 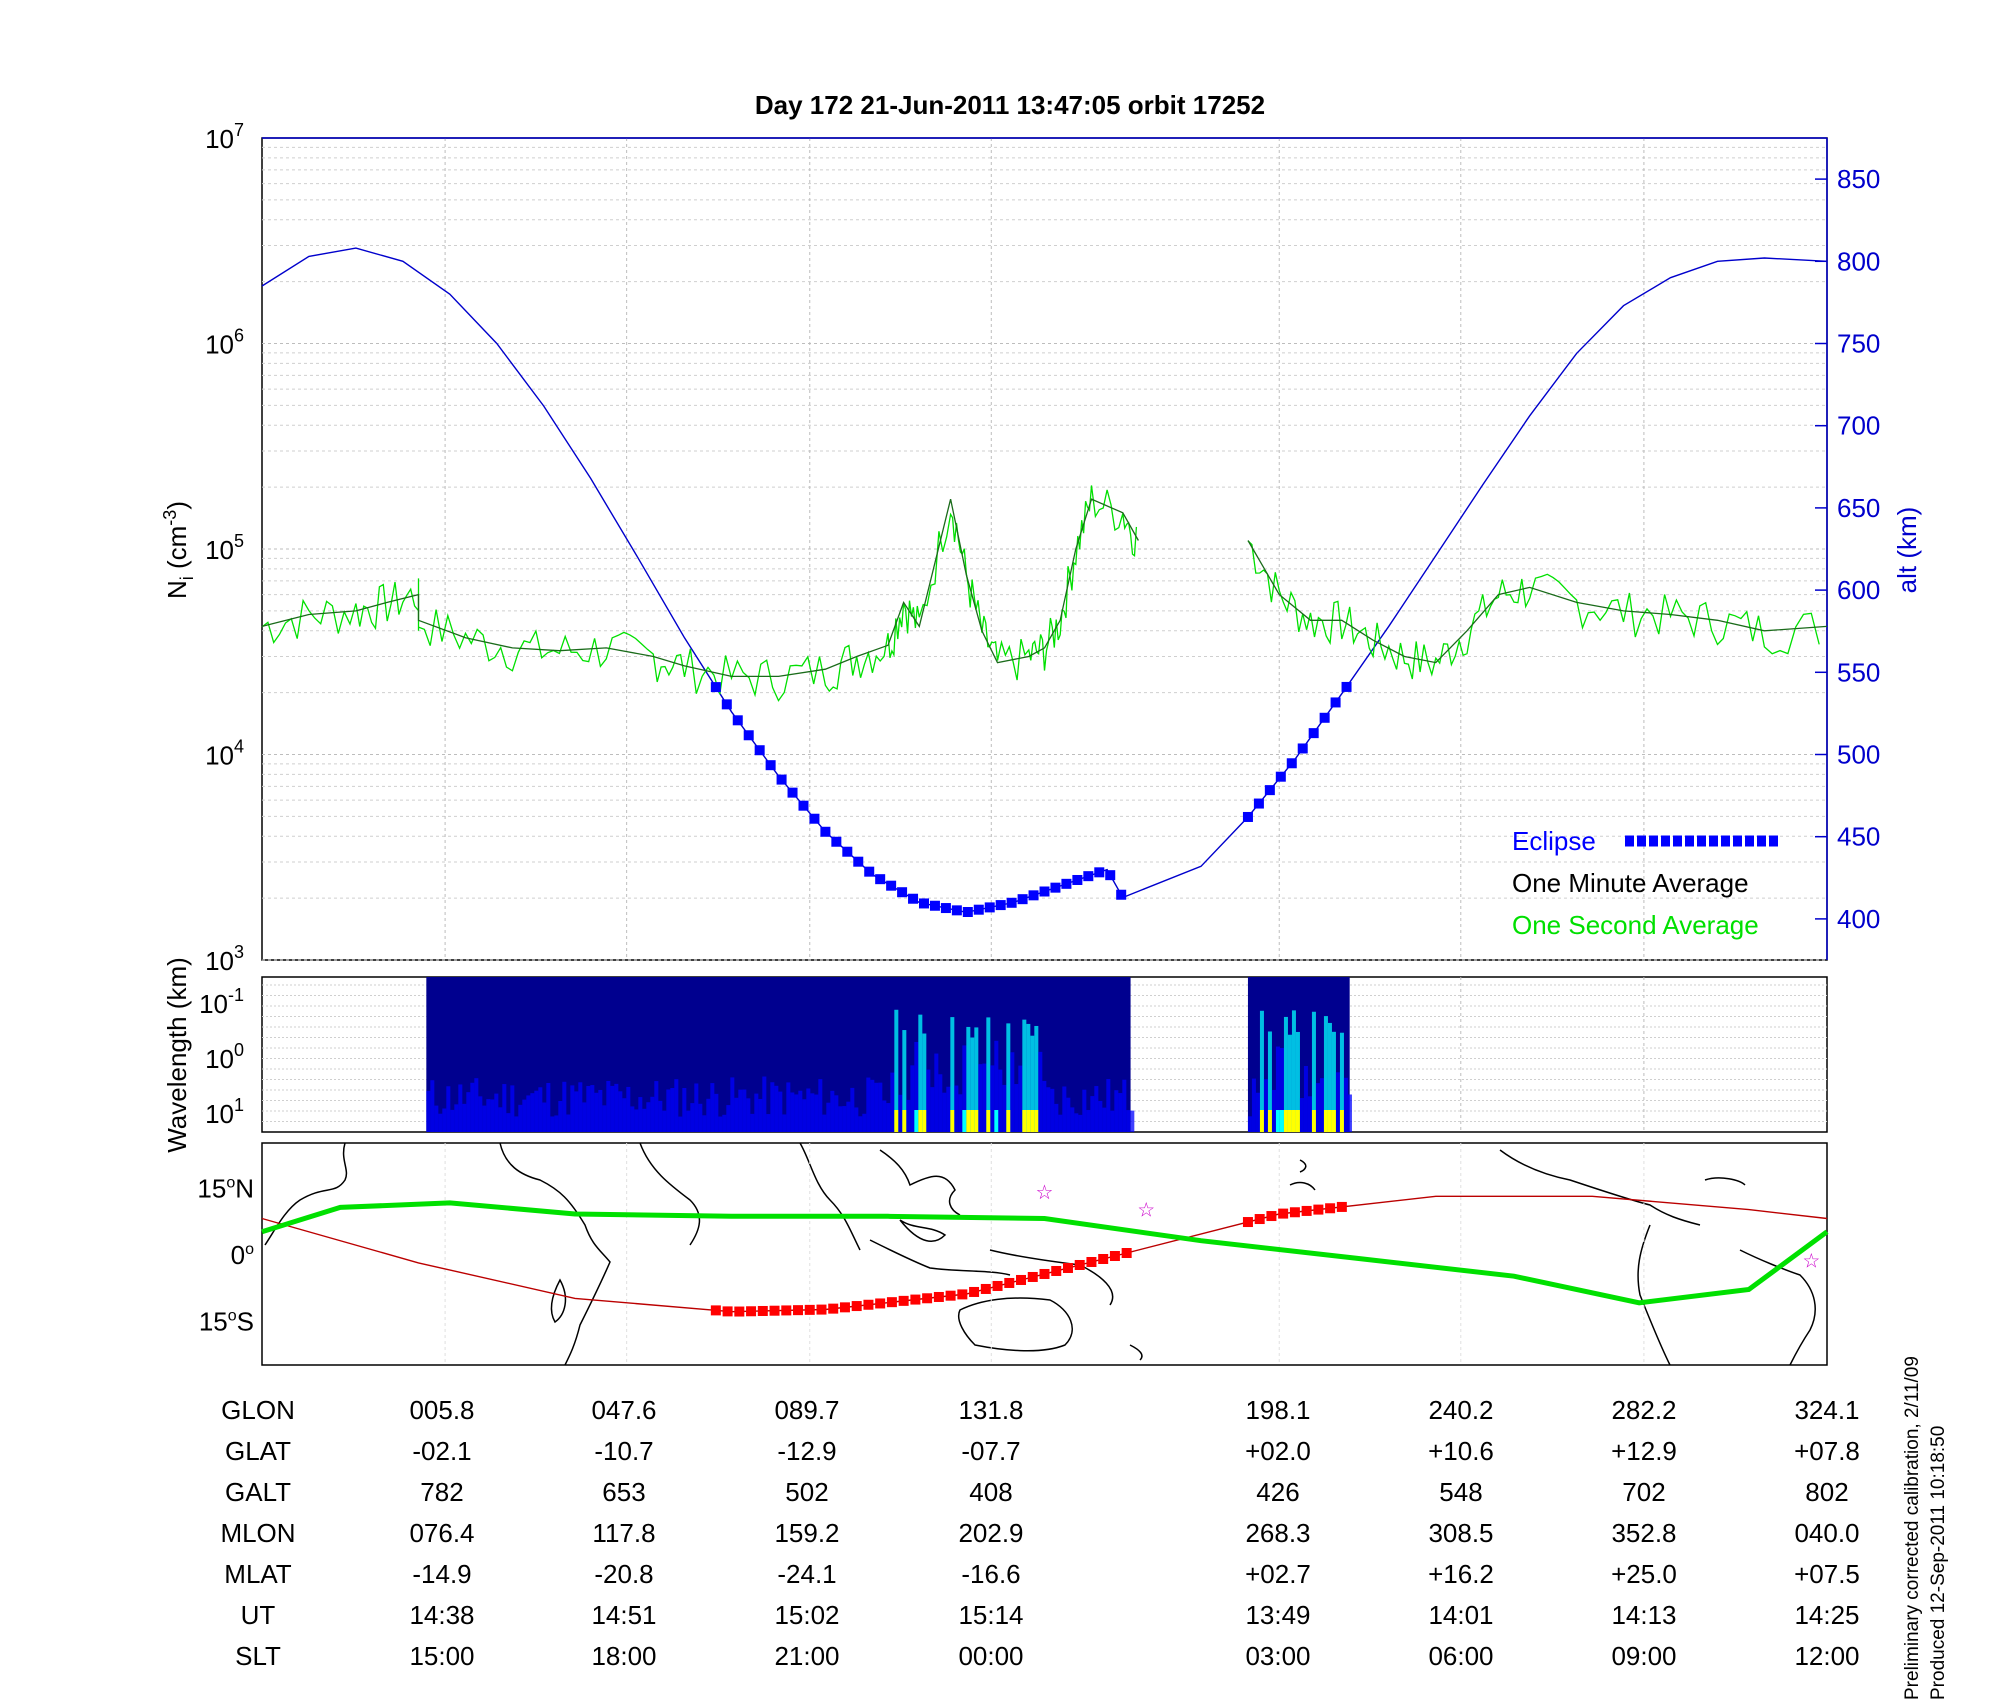 I want to click on legend-eclipse: Eclipse, so click(x=1554, y=841).